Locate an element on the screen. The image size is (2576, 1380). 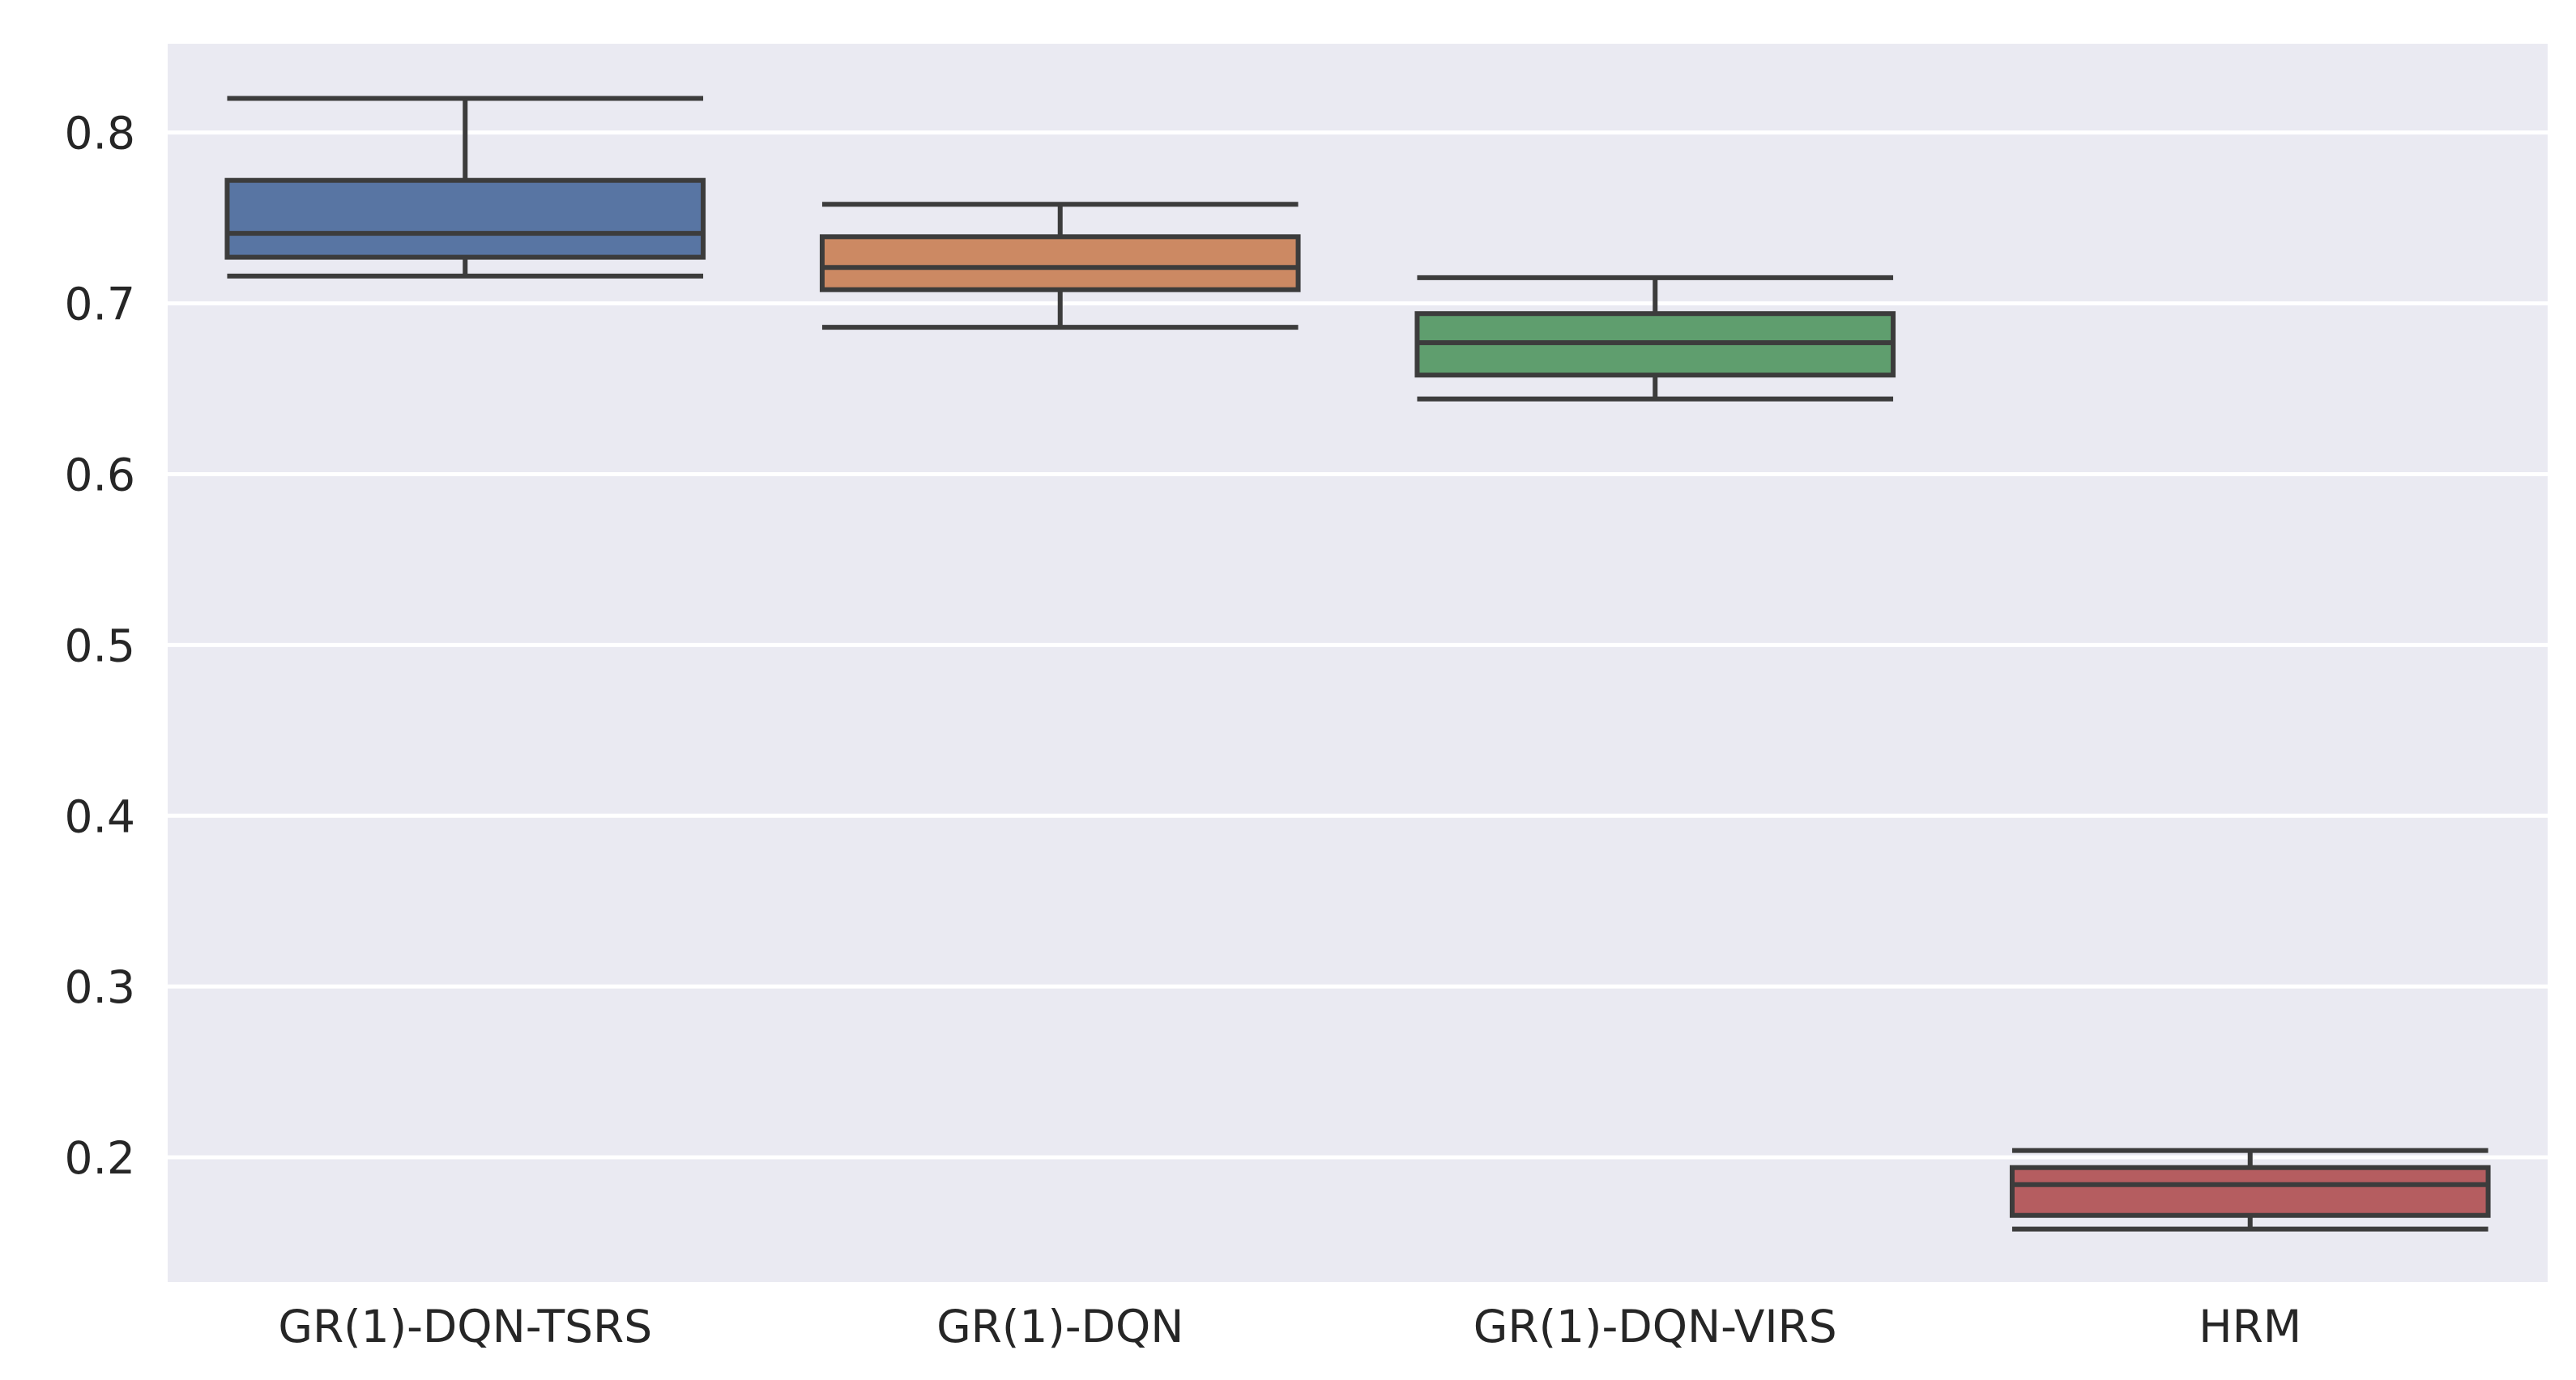
y-tick-label: 0.5 is located at coordinates (100, 645).